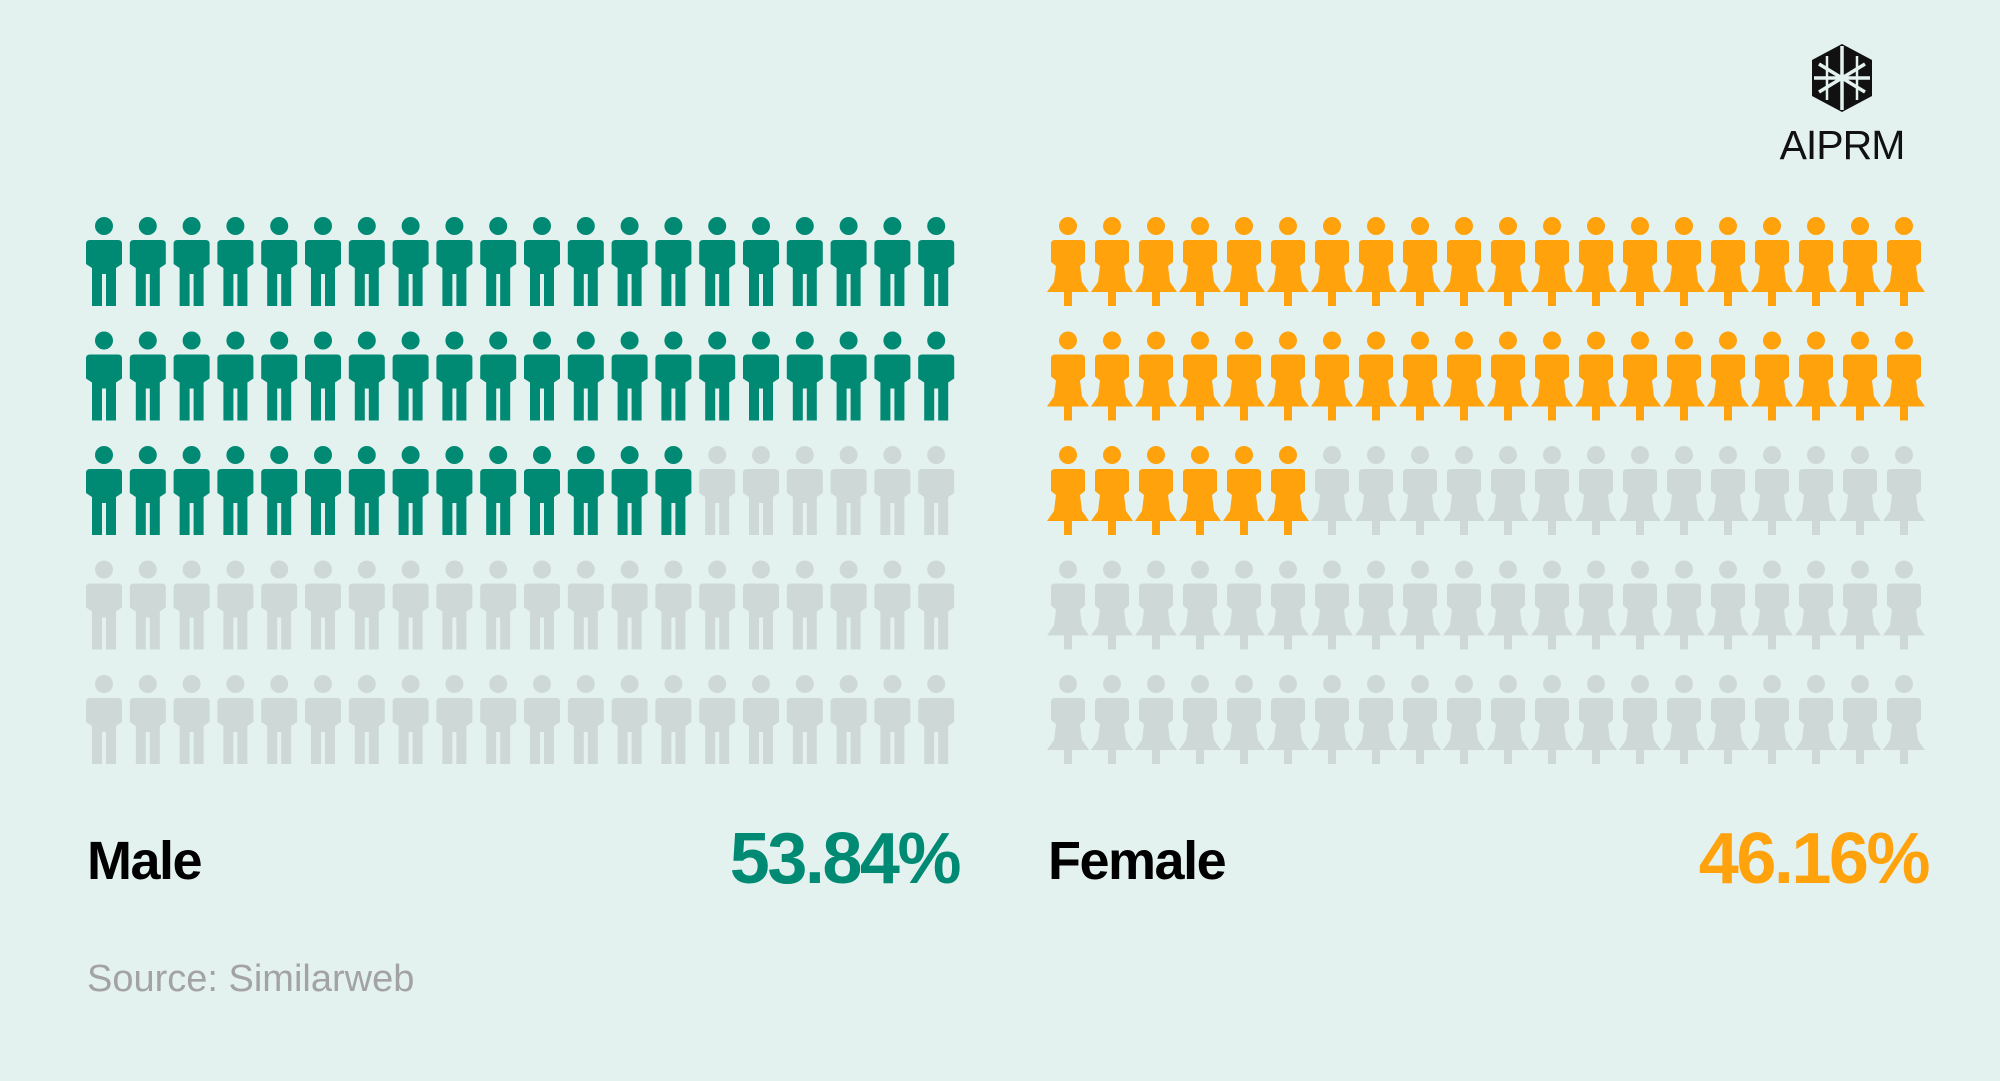 The image size is (2000, 1081). What do you see at coordinates (1842, 78) in the screenshot?
I see `aiprm-logo-icon` at bounding box center [1842, 78].